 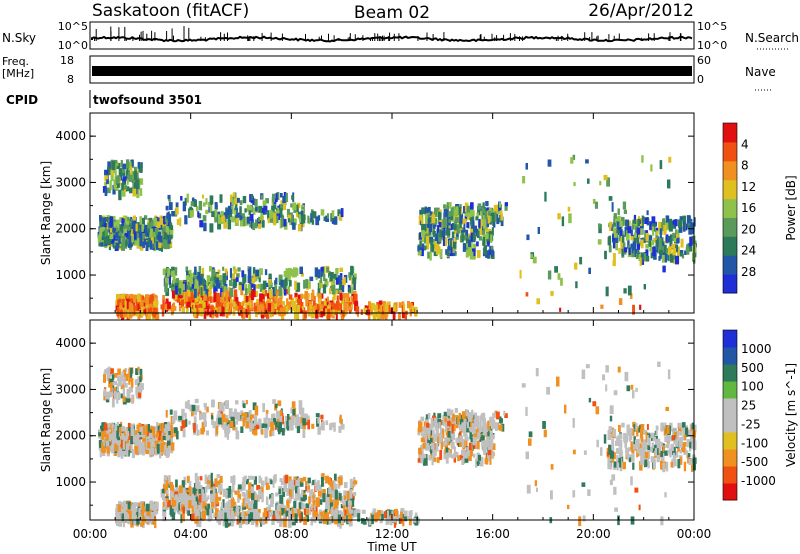 I want to click on cpid-value: twofsound 3501, so click(x=147, y=100).